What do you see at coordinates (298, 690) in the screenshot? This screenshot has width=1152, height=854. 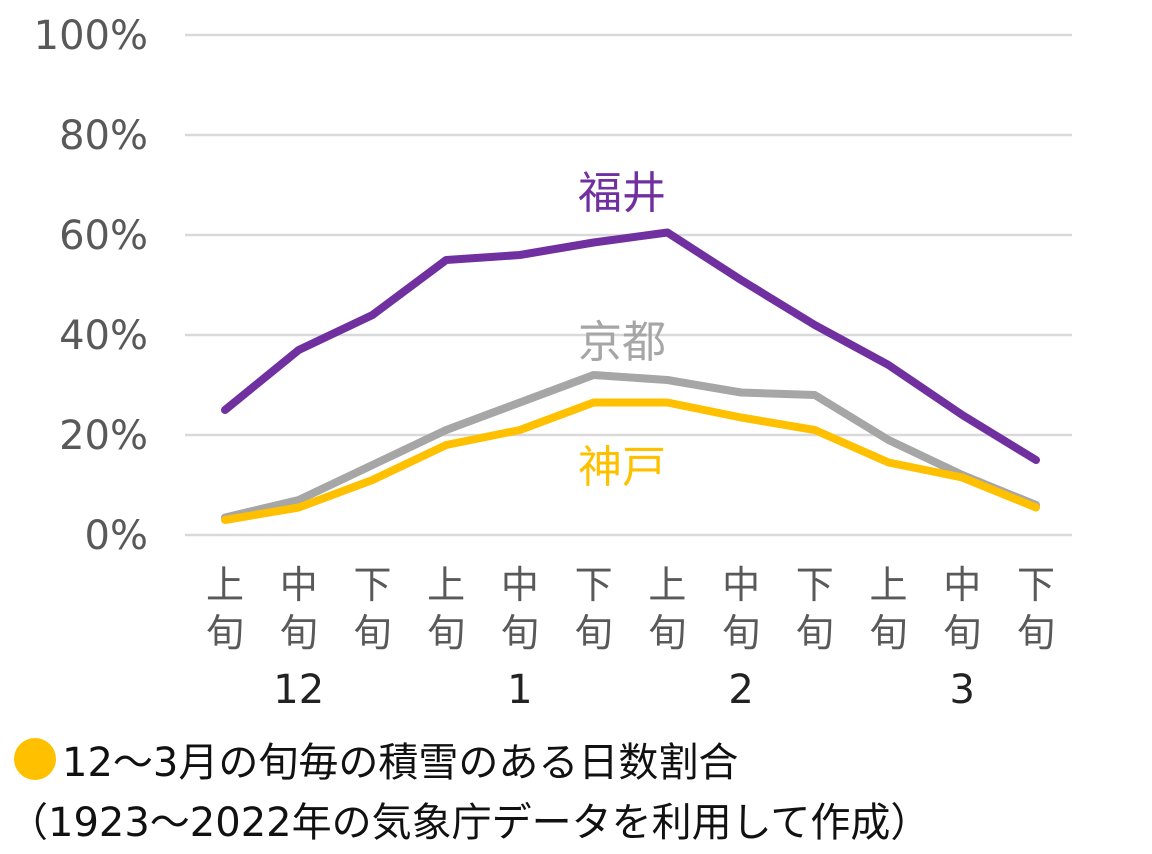 I see `x-month-label: 12` at bounding box center [298, 690].